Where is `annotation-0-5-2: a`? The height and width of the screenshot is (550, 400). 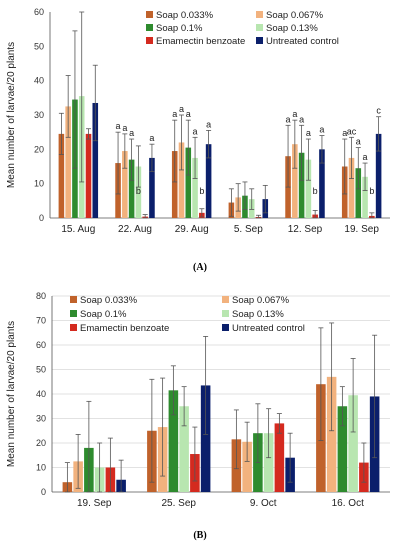 annotation-0-5-2: a is located at coordinates (358, 142).